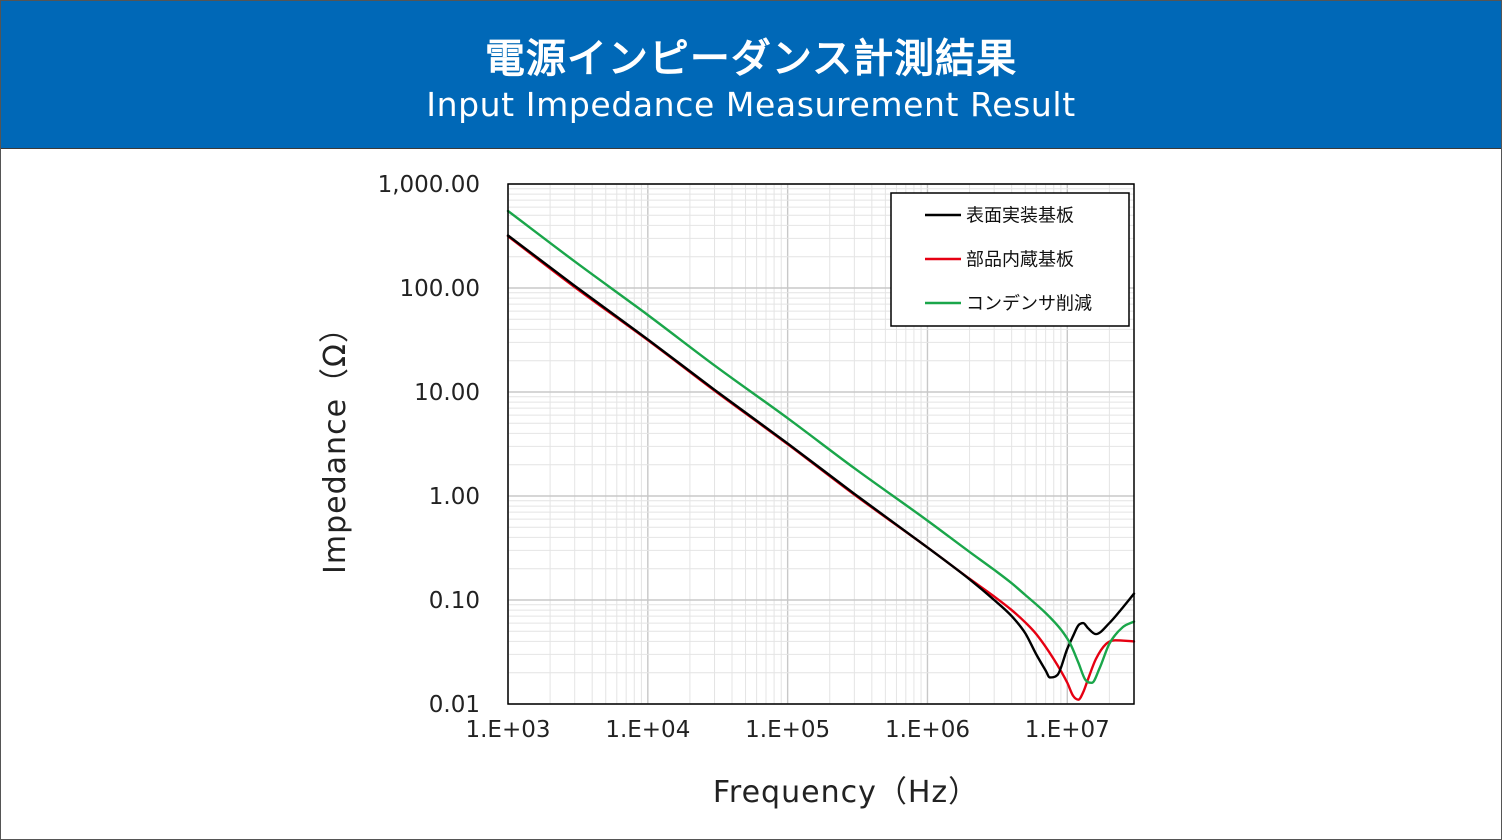 Image resolution: width=1502 pixels, height=840 pixels. What do you see at coordinates (454, 705) in the screenshot?
I see `y-tick-label: 0.01` at bounding box center [454, 705].